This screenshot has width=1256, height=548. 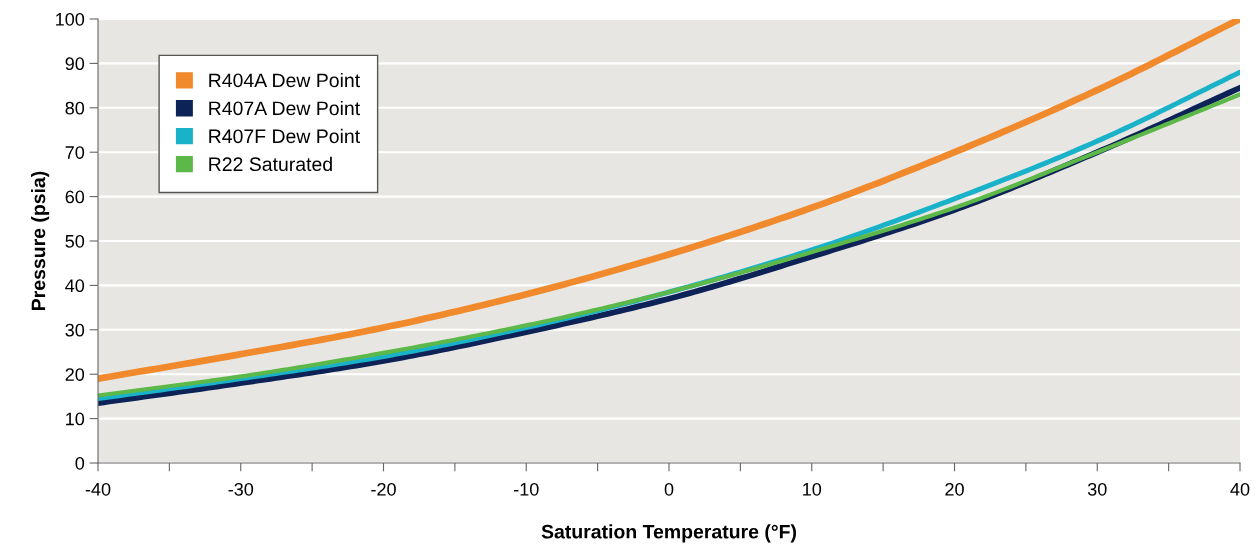 What do you see at coordinates (75, 286) in the screenshot?
I see `y-tick-label: 40` at bounding box center [75, 286].